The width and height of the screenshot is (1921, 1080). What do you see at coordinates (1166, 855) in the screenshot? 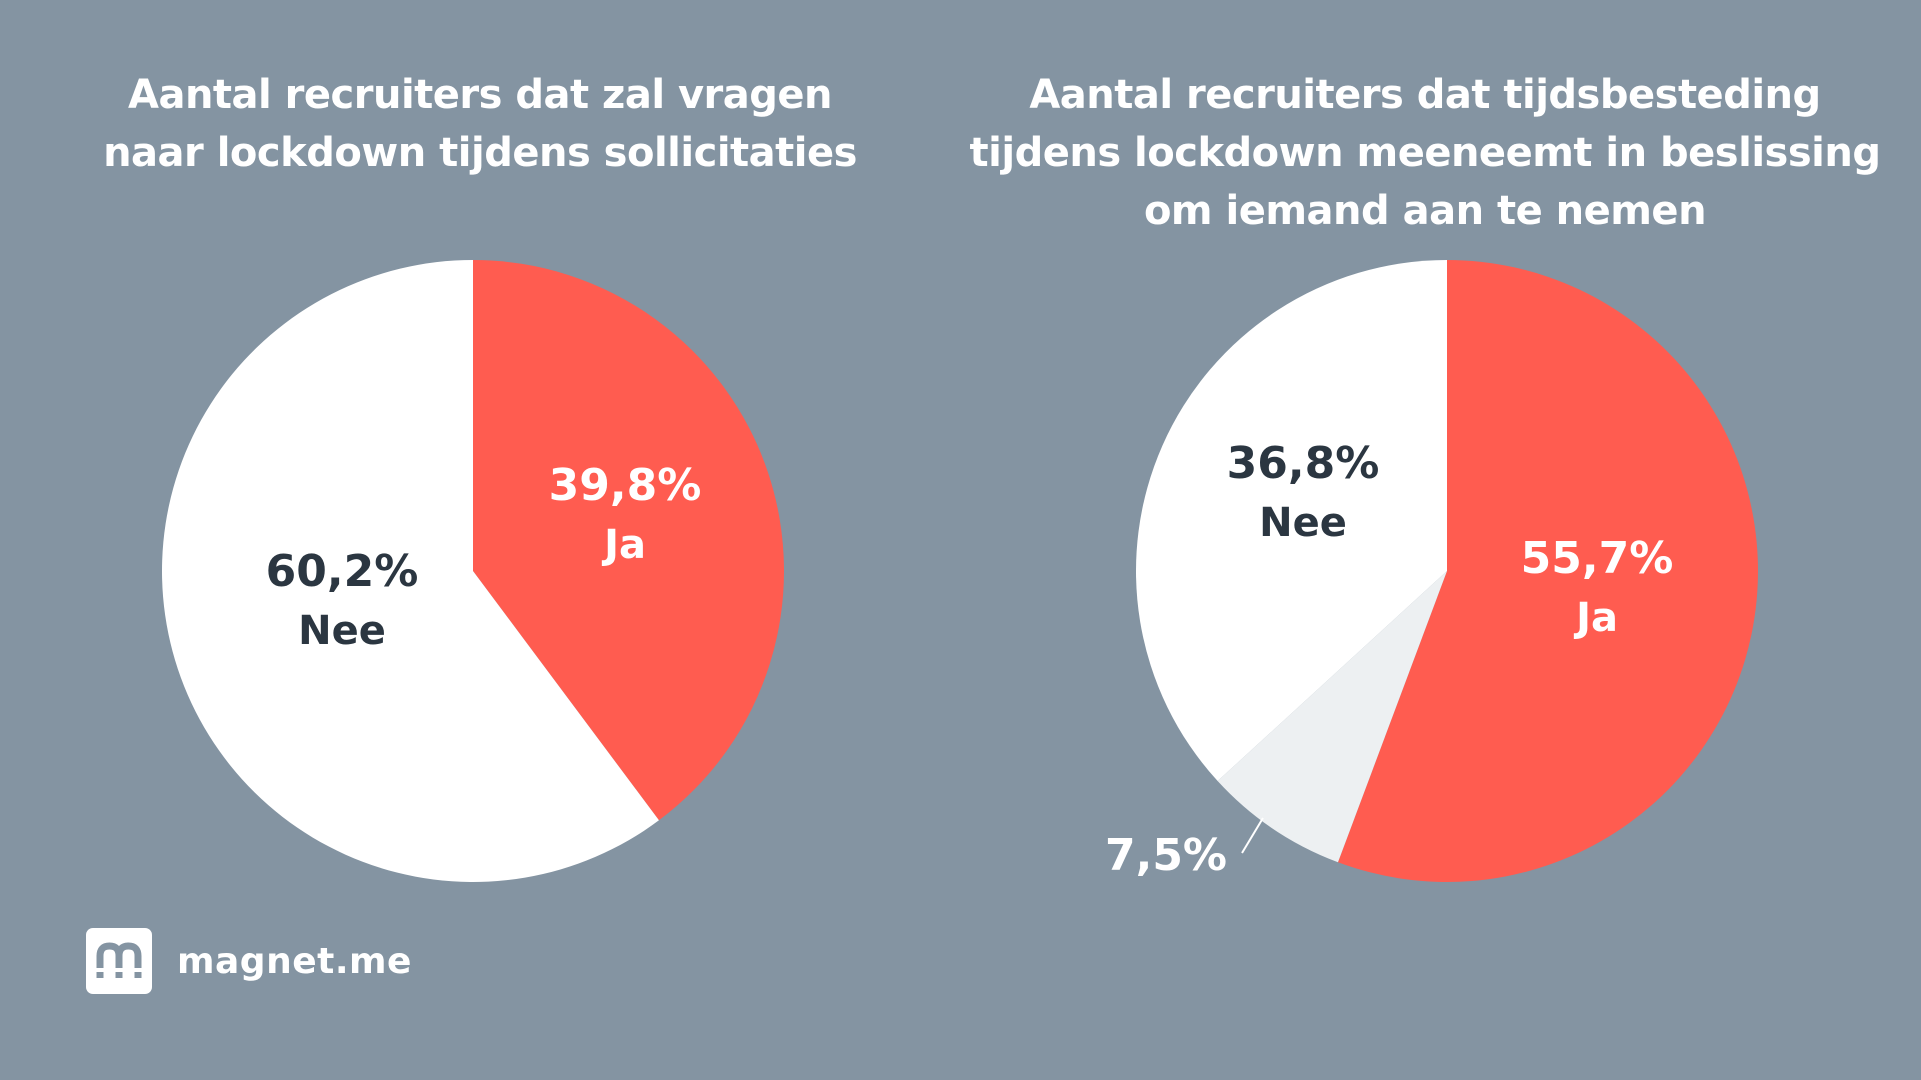
I see `slice-value-label: 7,5%` at bounding box center [1166, 855].